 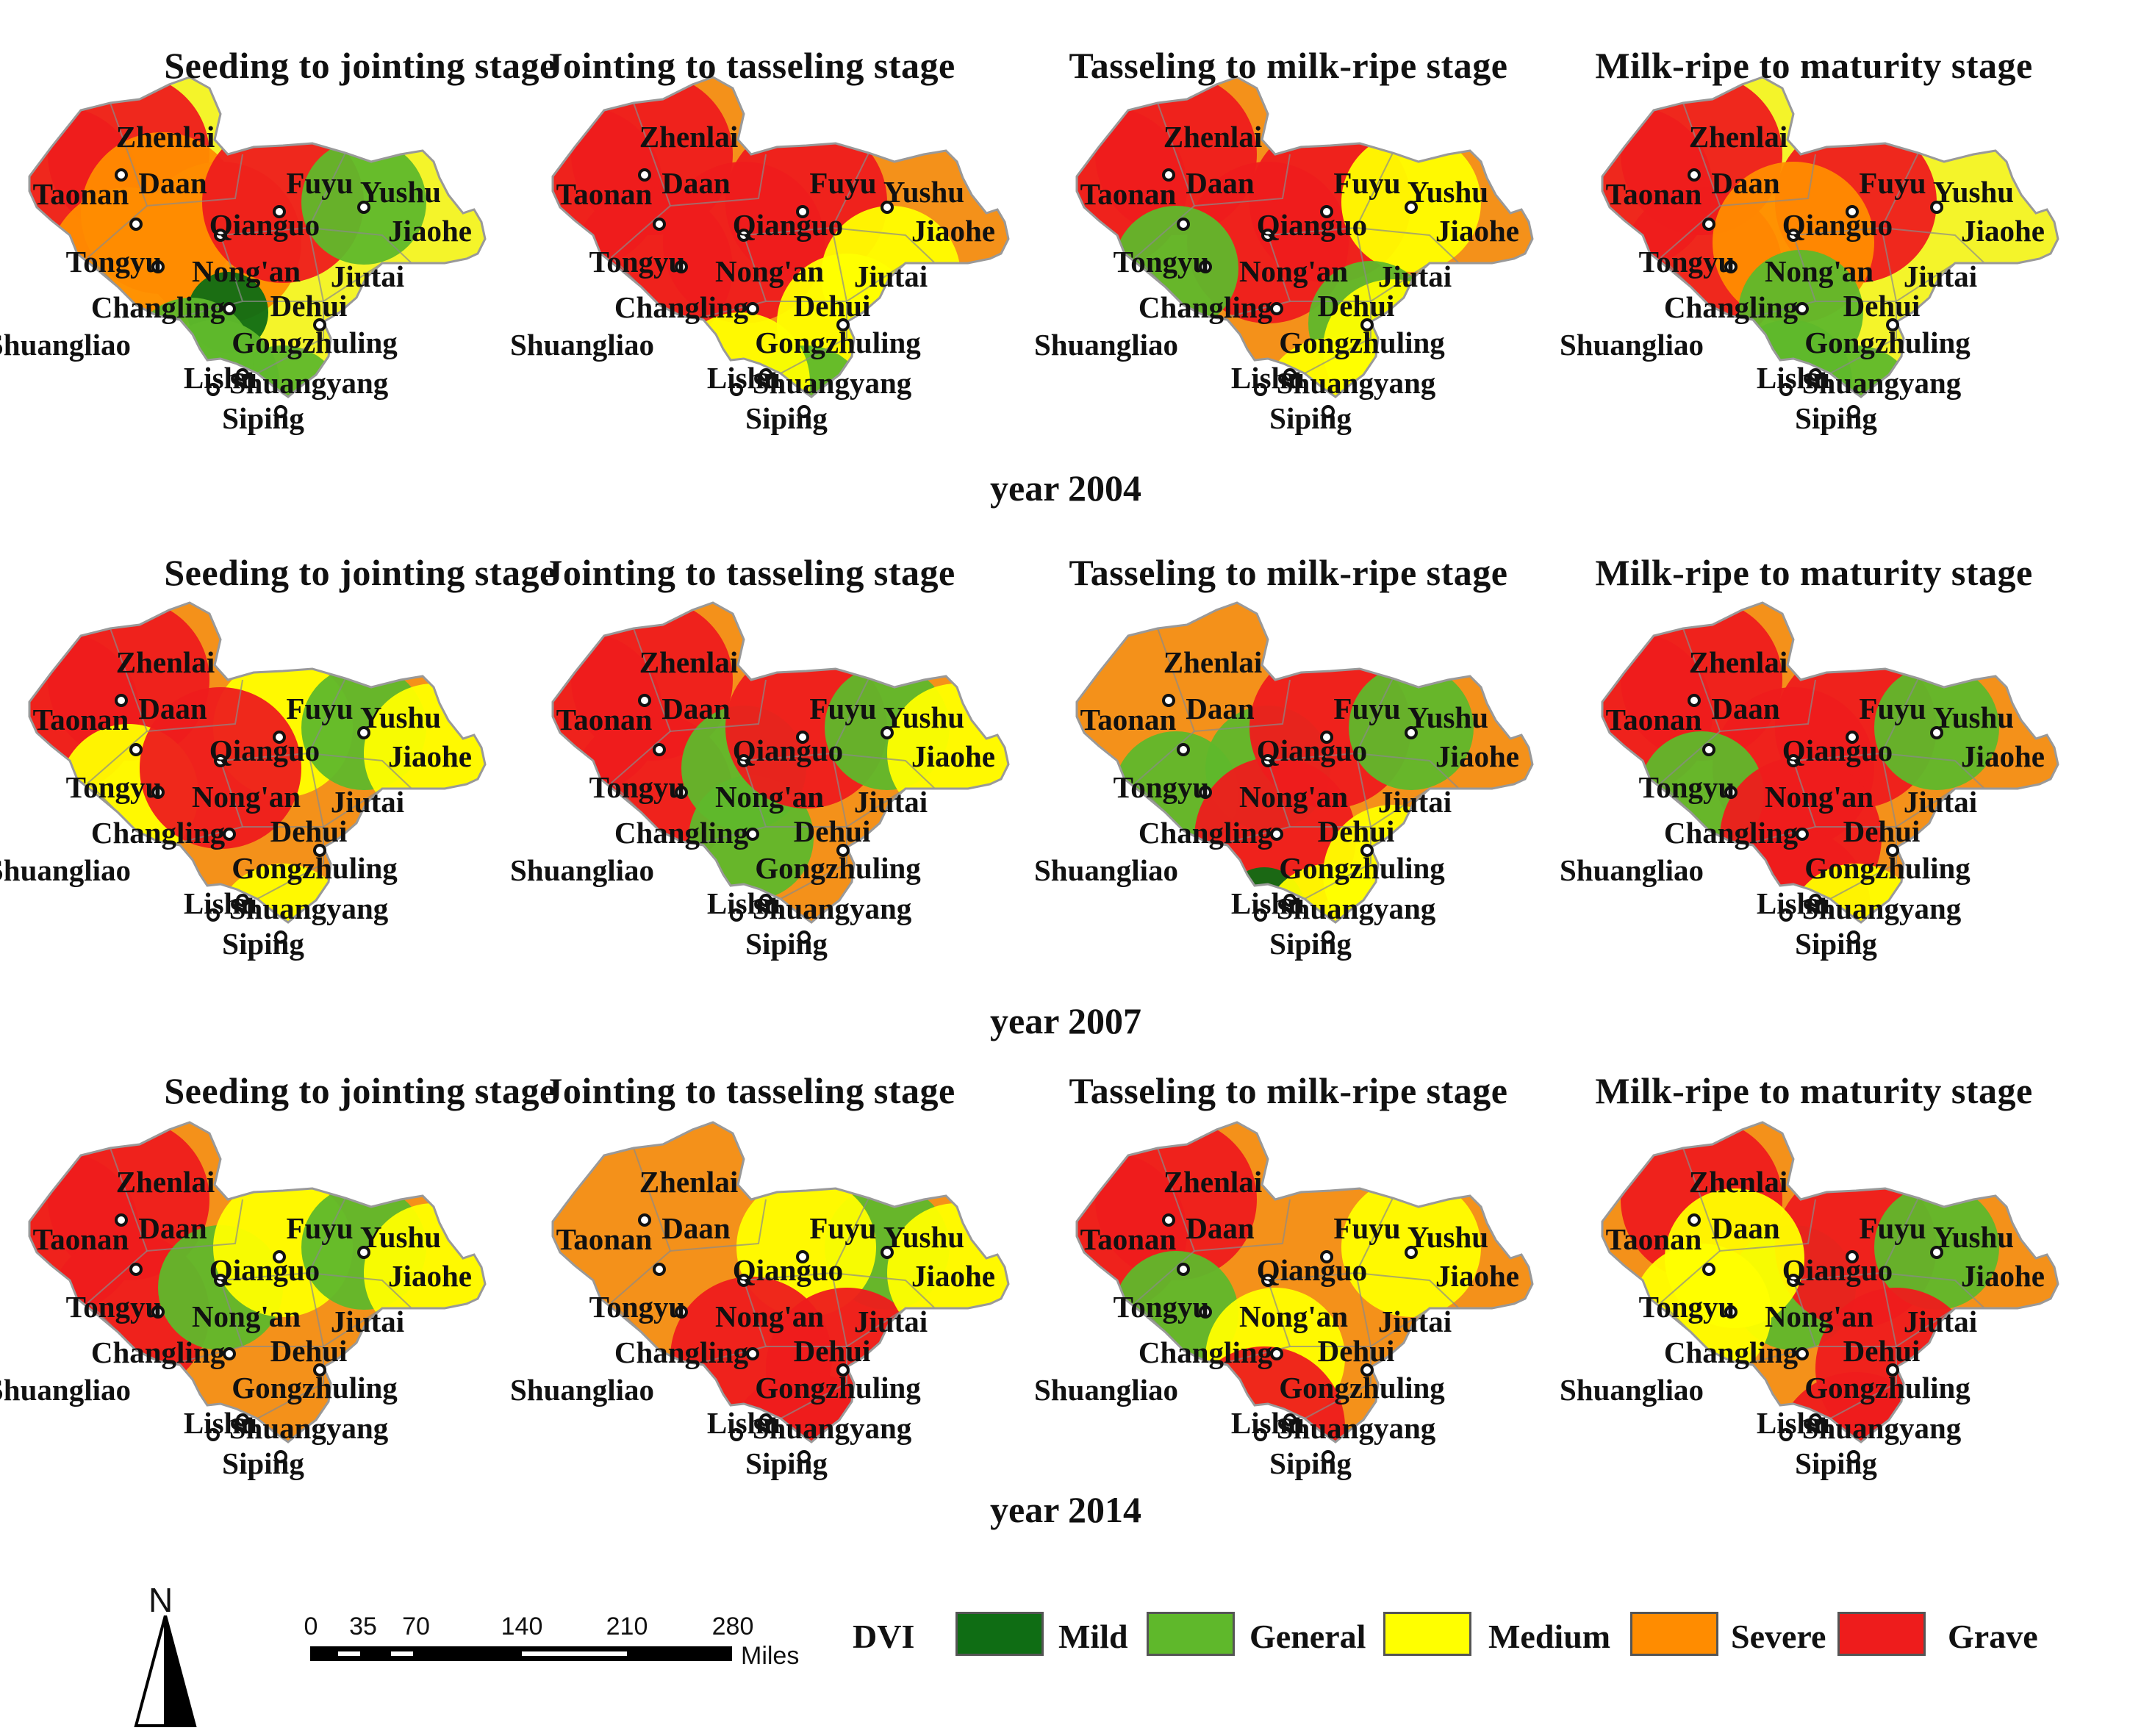 I want to click on dvi-zone, so click(x=220, y=768).